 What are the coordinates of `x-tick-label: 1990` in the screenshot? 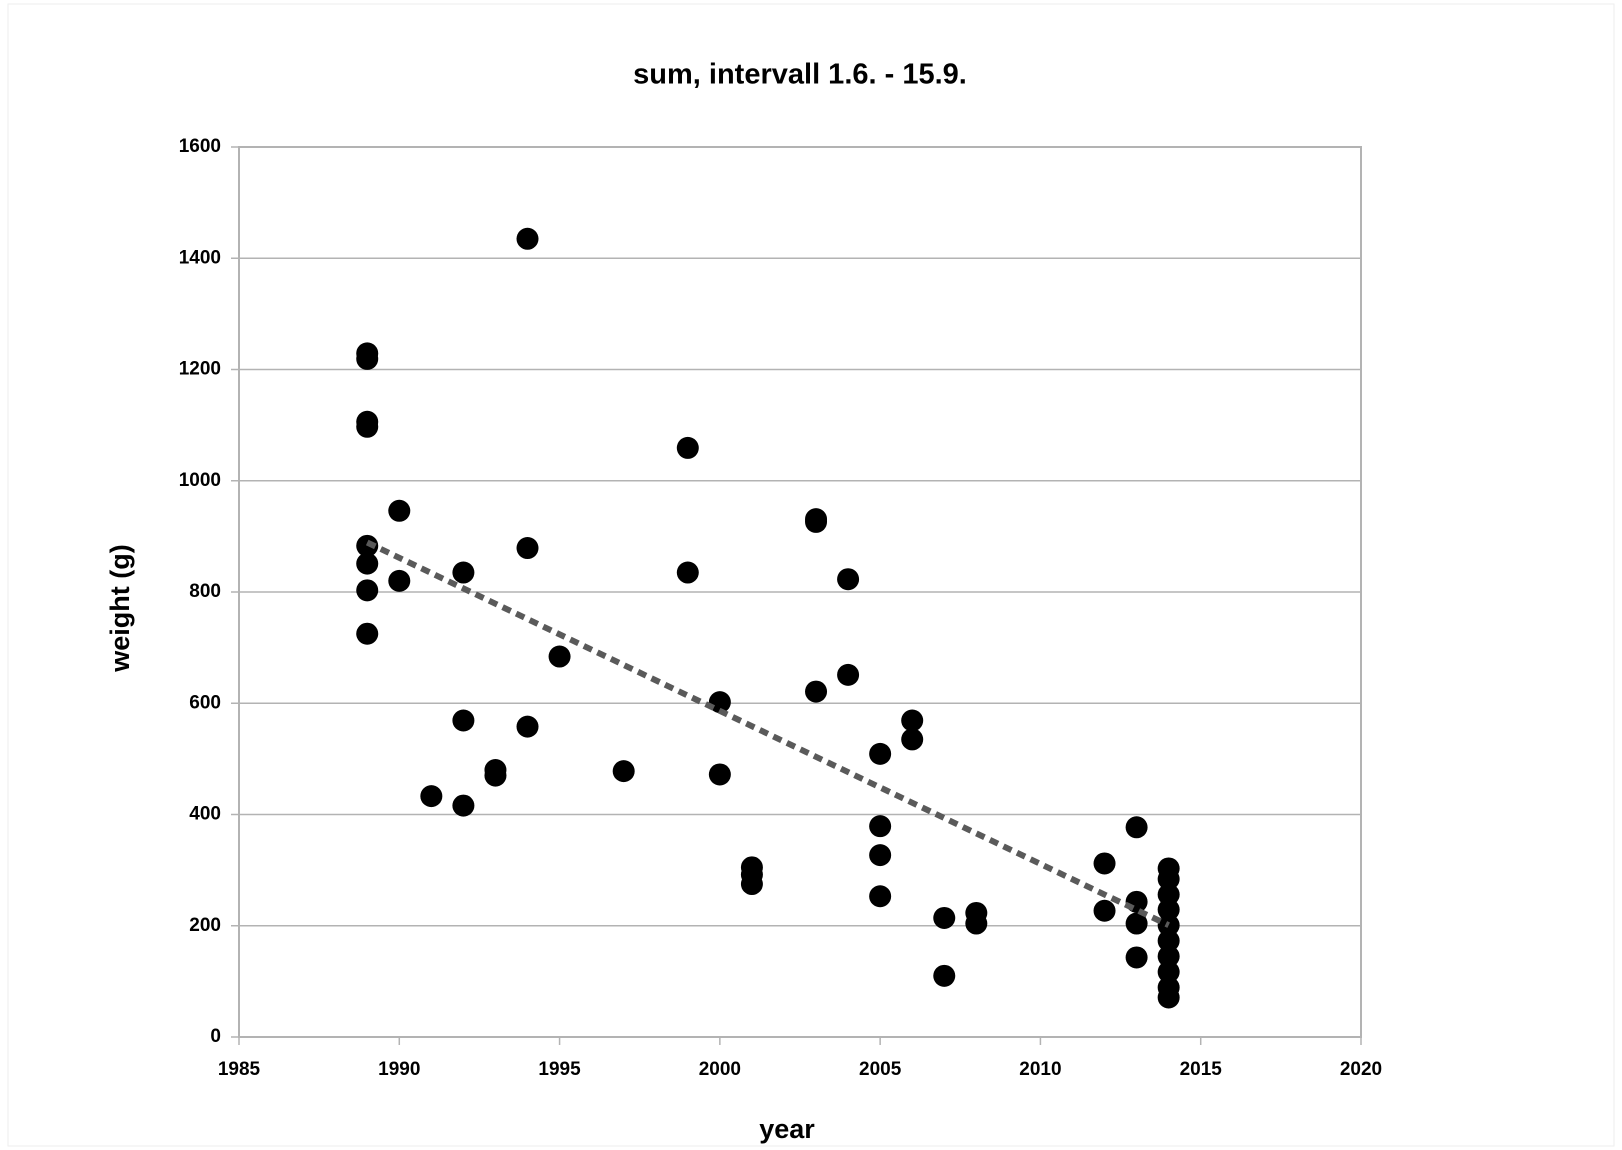 It's located at (399, 1069).